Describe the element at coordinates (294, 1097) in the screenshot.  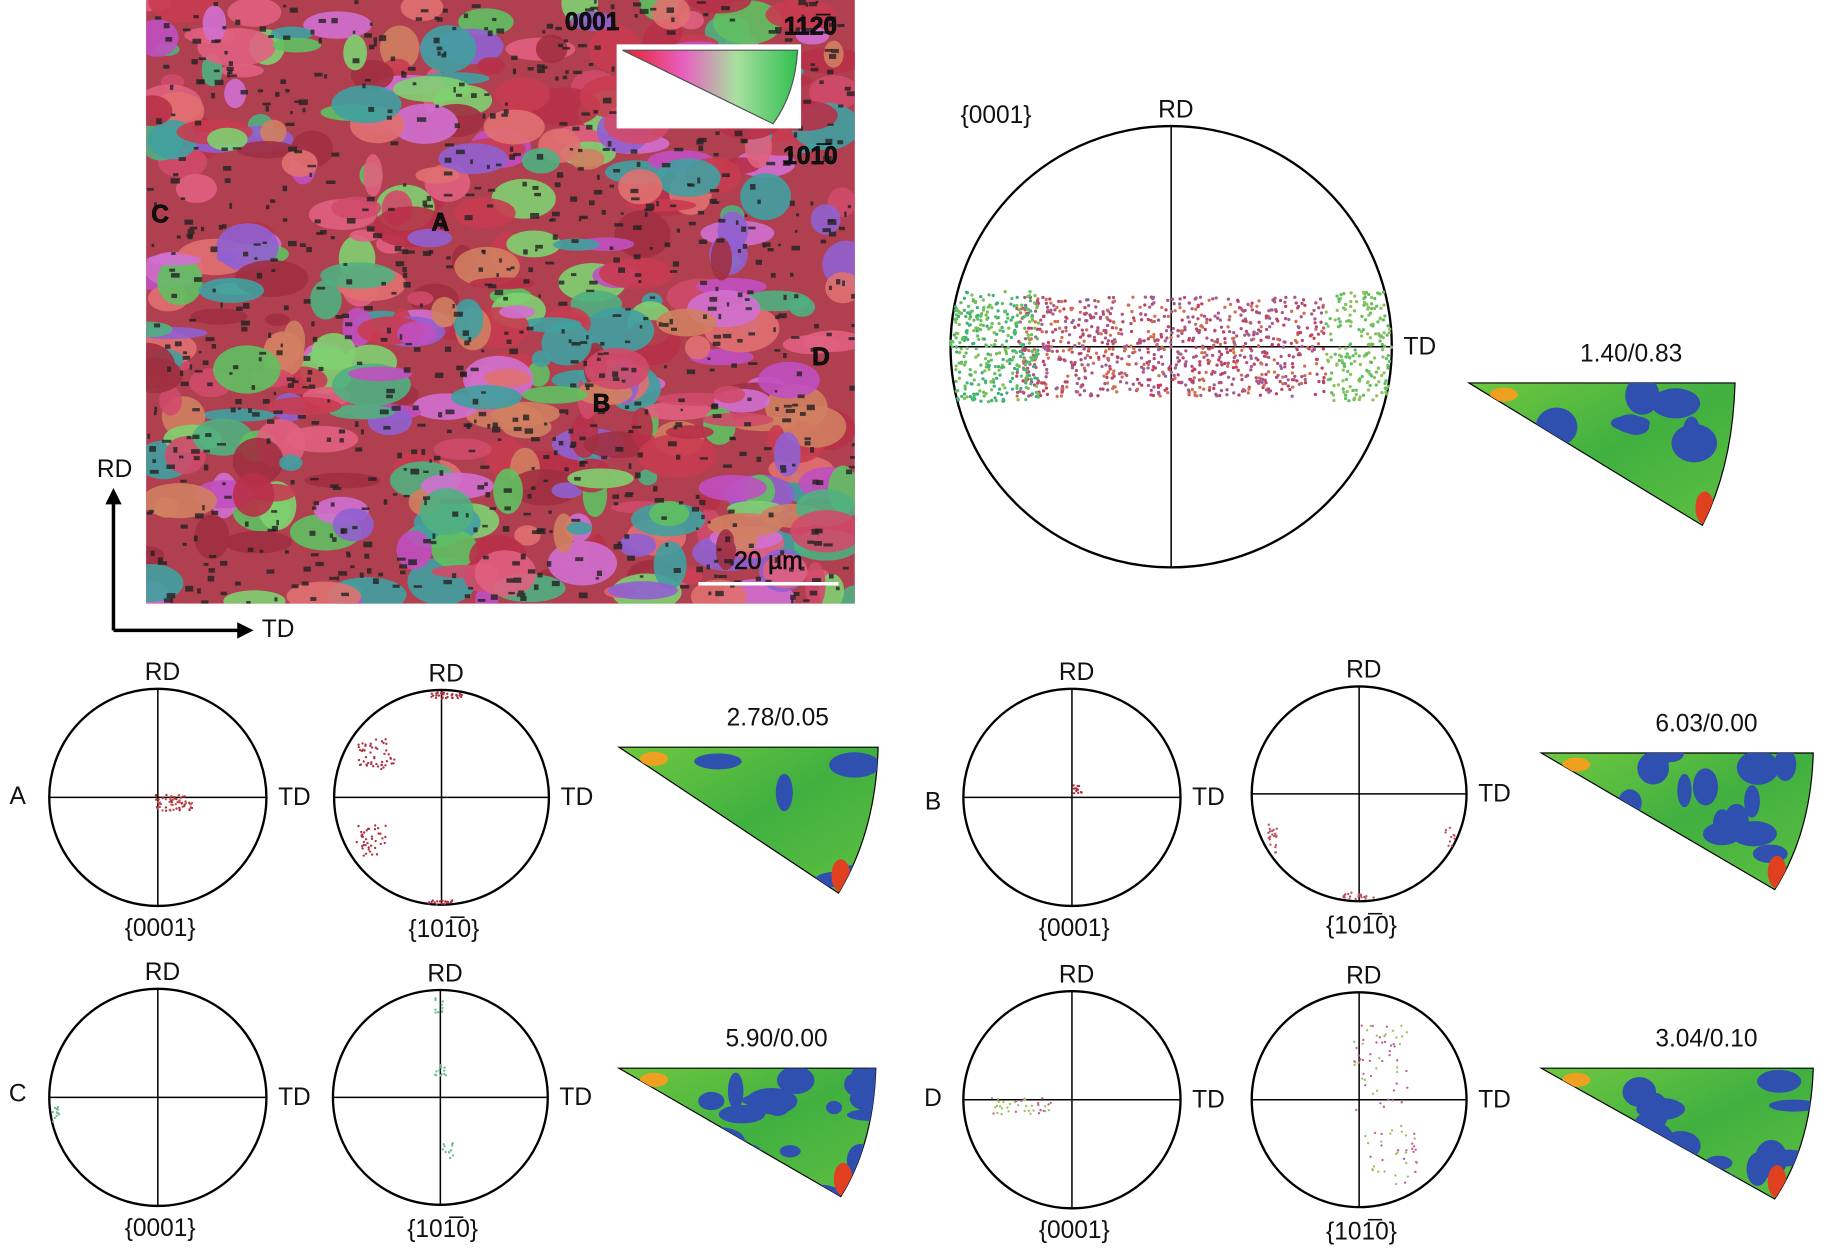
I see `pf-td-label: TD` at that location.